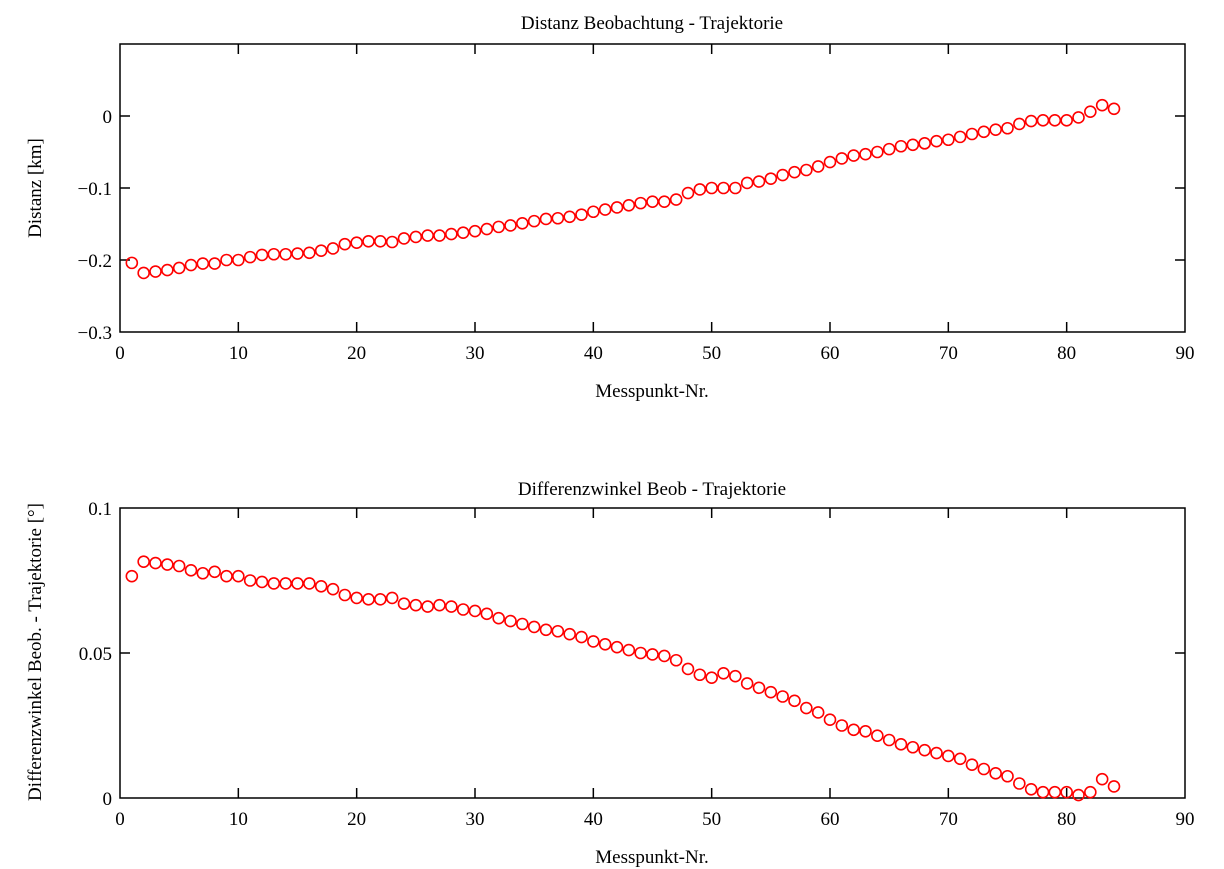 The width and height of the screenshot is (1224, 869). I want to click on y-tick-label: 0.05, so click(95, 654).